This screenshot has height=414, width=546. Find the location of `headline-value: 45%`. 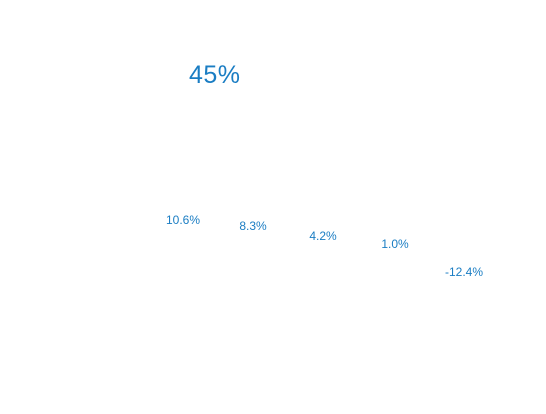

headline-value: 45% is located at coordinates (215, 75).